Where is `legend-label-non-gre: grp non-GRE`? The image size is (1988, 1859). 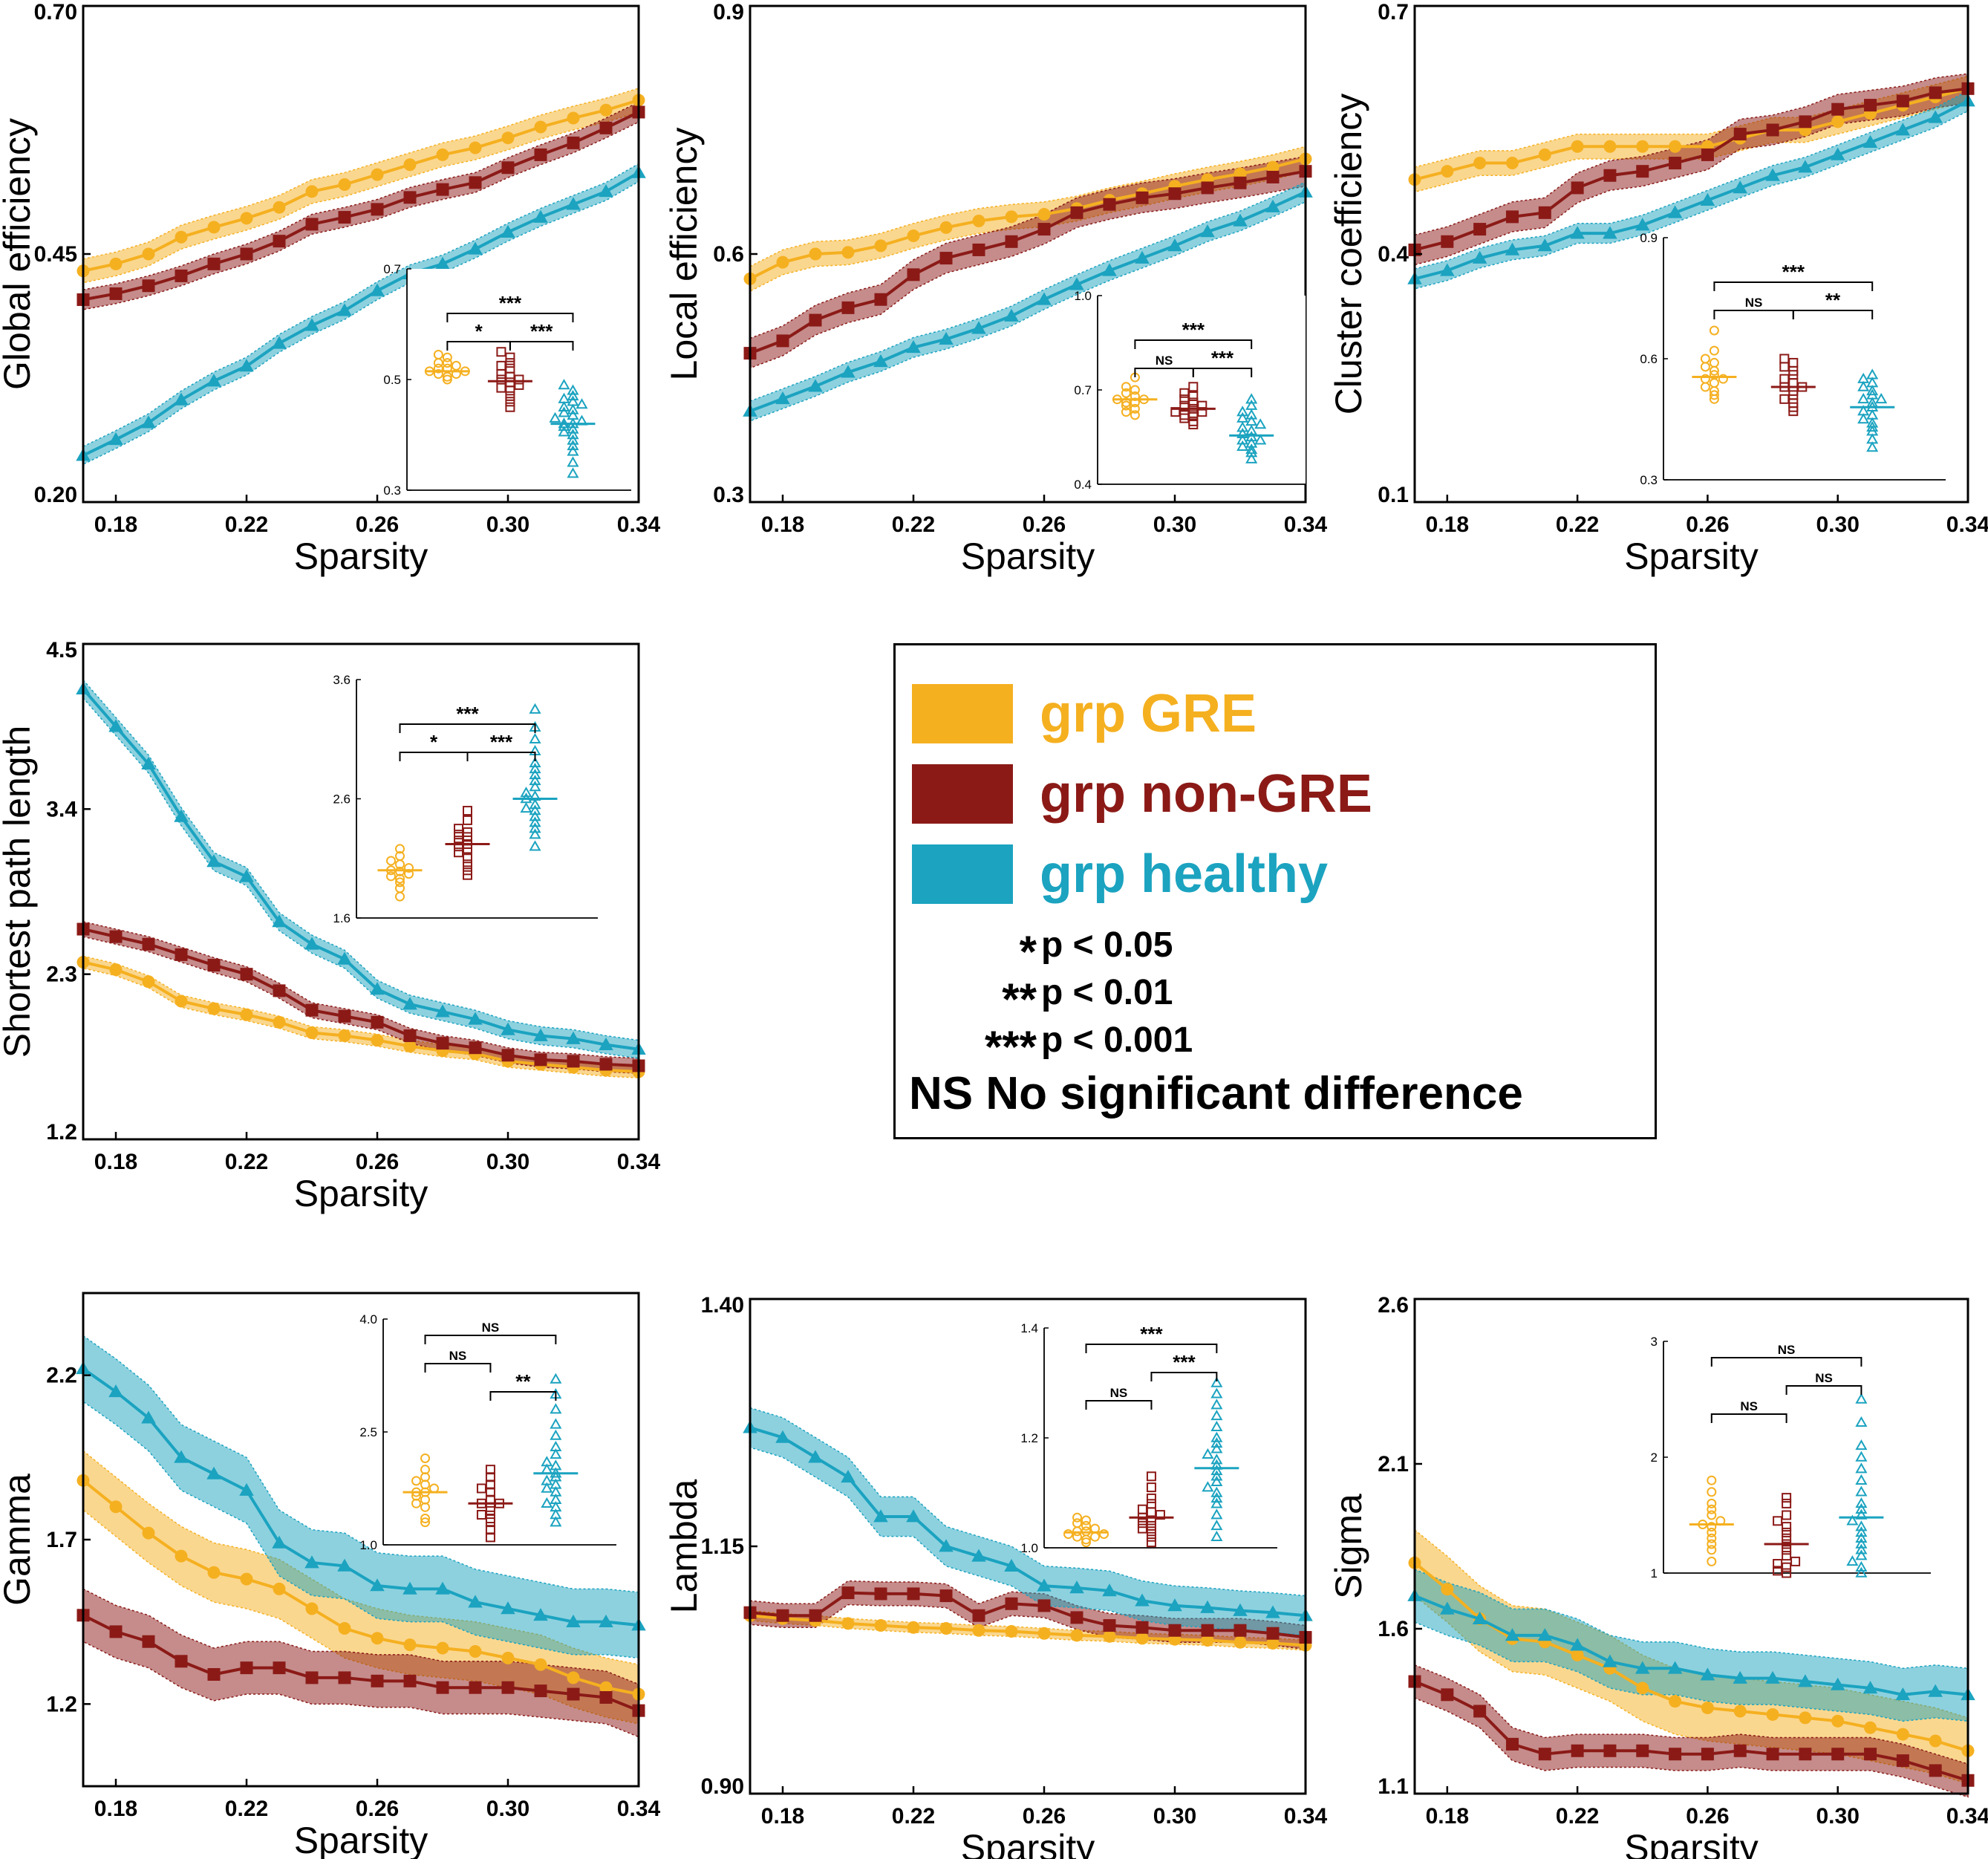 legend-label-non-gre: grp non-GRE is located at coordinates (1206, 794).